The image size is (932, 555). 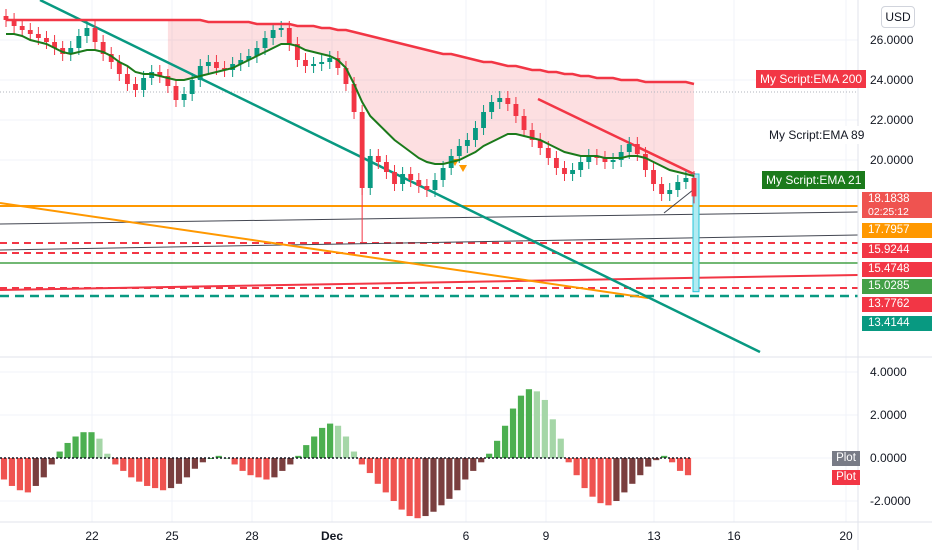 What do you see at coordinates (890, 501) in the screenshot?
I see `indicator-tick-label: -2.0000` at bounding box center [890, 501].